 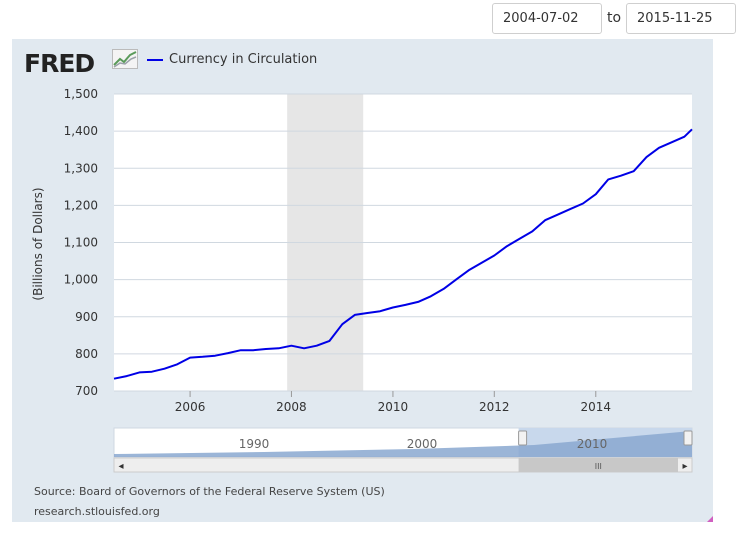 What do you see at coordinates (681, 18) in the screenshot?
I see `end-date-input` at bounding box center [681, 18].